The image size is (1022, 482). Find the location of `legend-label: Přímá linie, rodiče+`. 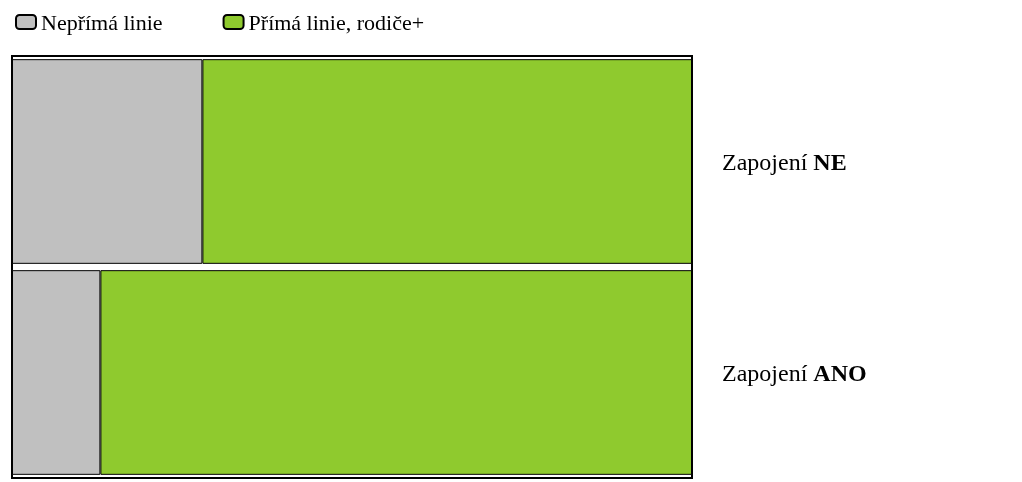

legend-label: Přímá linie, rodiče+ is located at coordinates (336, 22).